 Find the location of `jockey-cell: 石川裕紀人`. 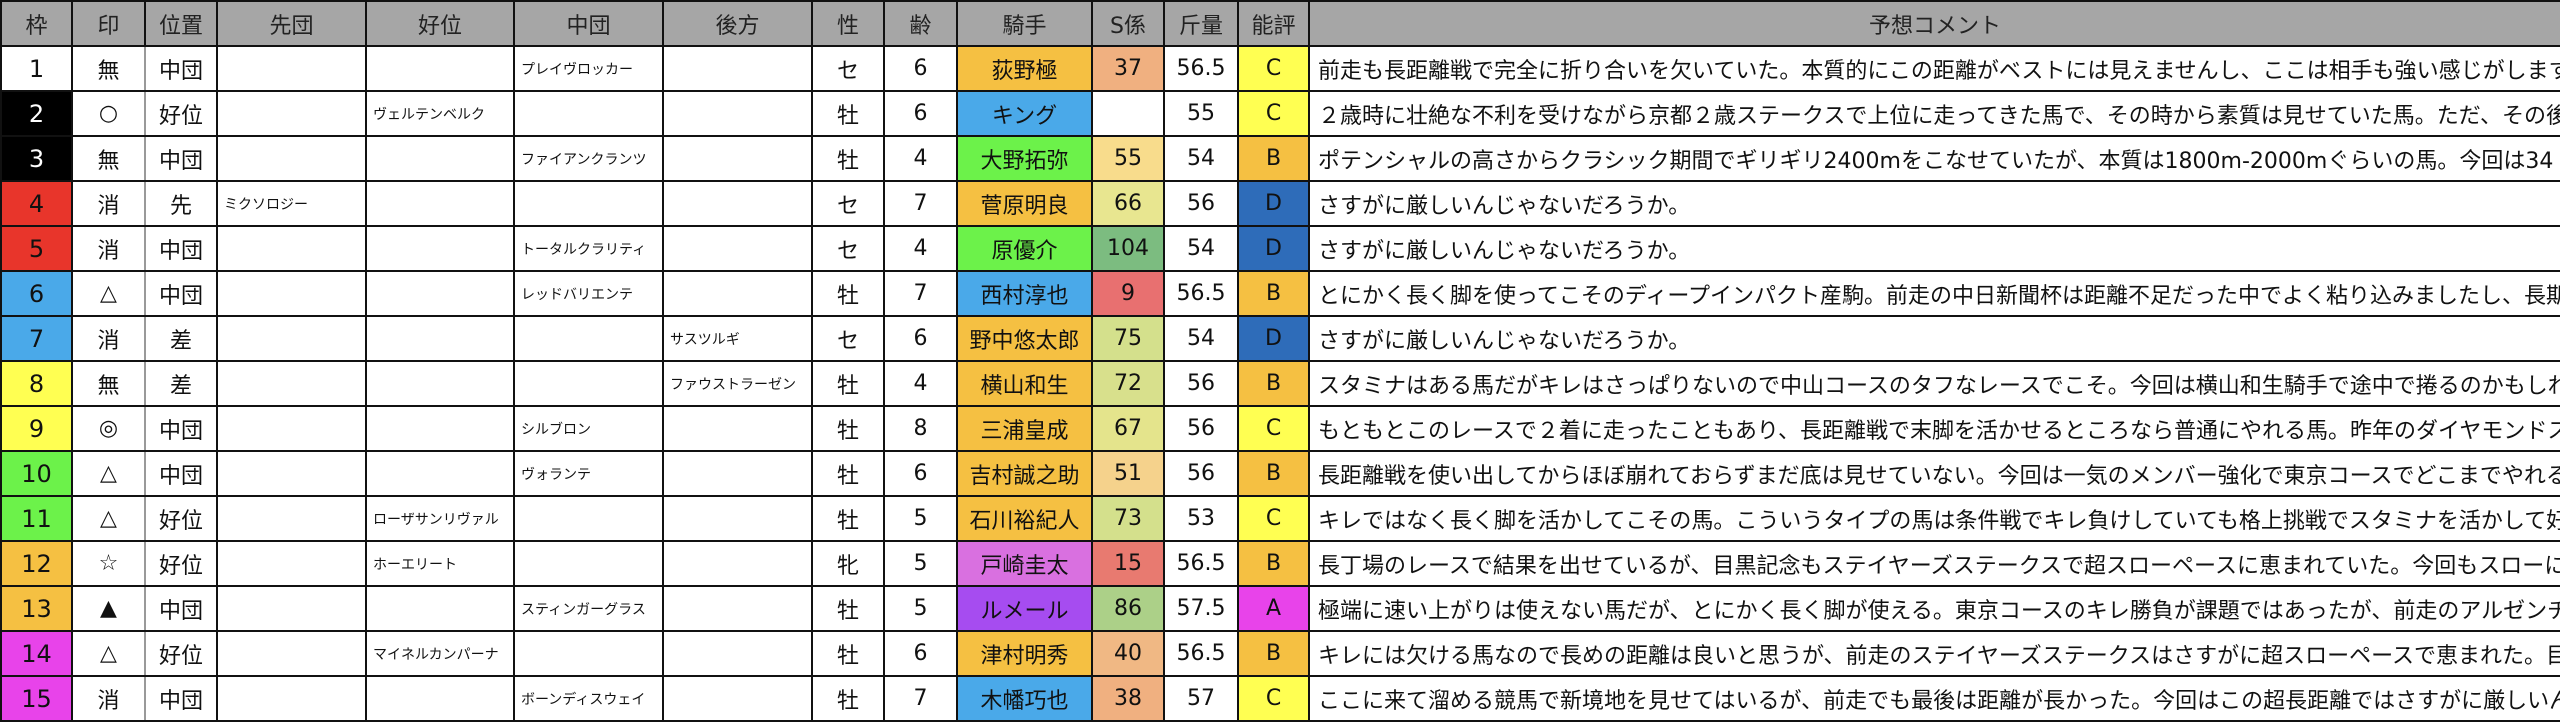

jockey-cell: 石川裕紀人 is located at coordinates (1024, 518).